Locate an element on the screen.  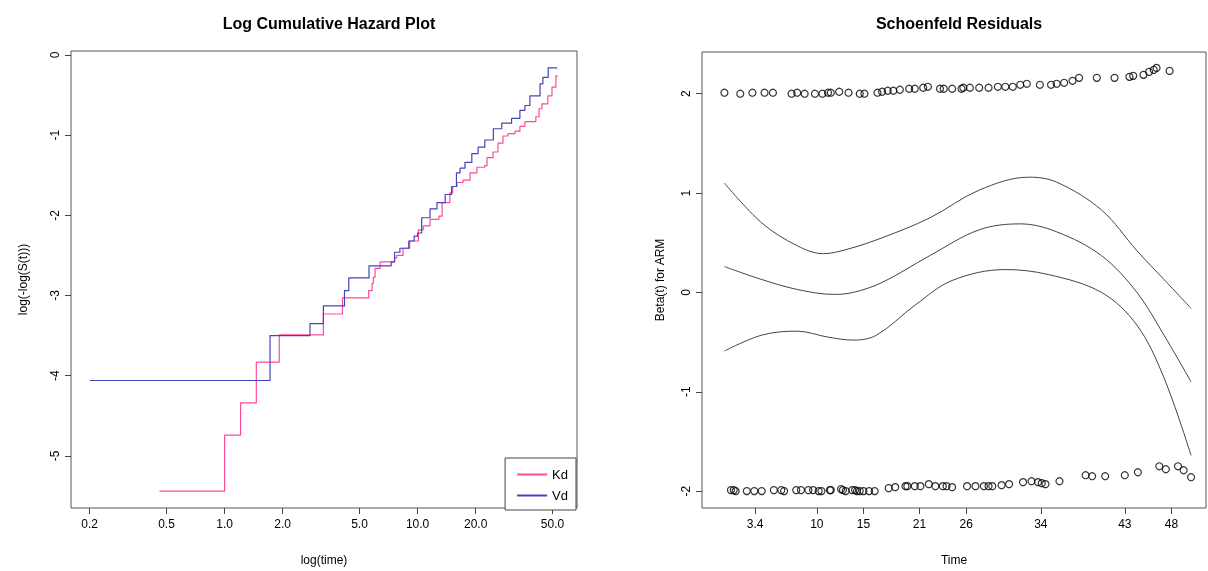
legend-label: Vd is located at coordinates (560, 495).